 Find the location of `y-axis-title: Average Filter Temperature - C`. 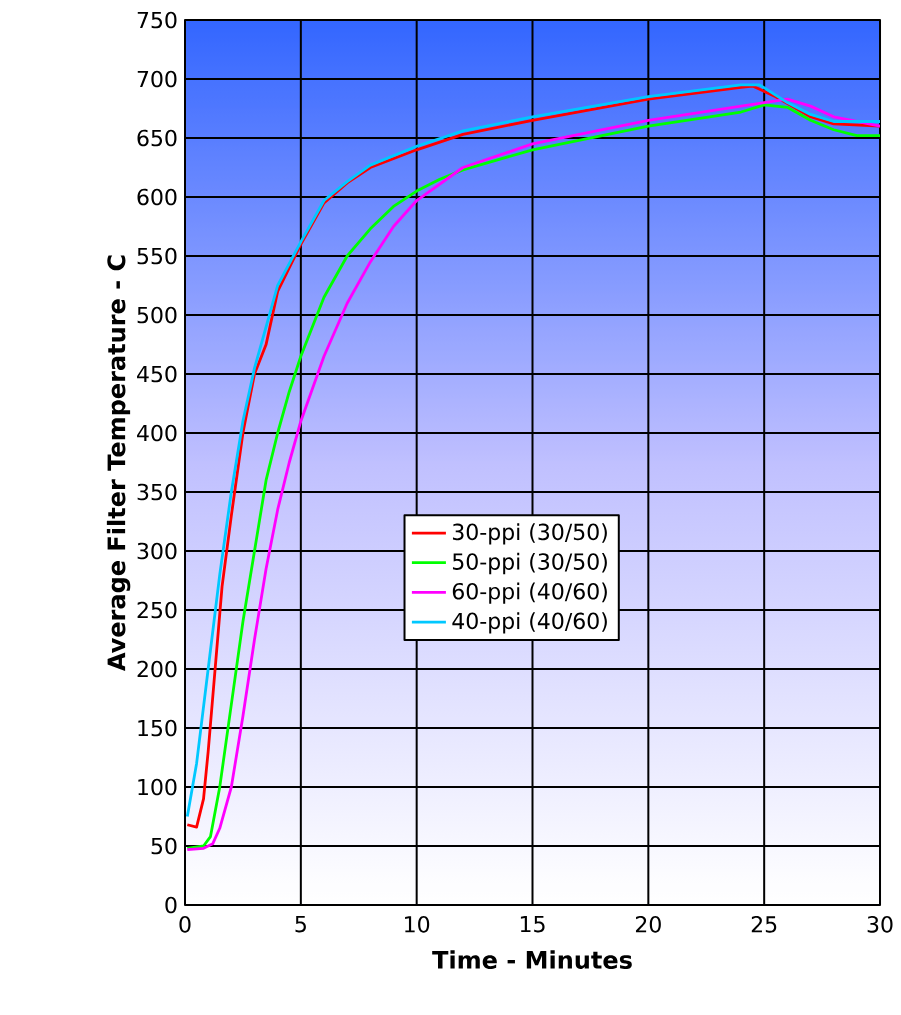

y-axis-title: Average Filter Temperature - C is located at coordinates (118, 463).